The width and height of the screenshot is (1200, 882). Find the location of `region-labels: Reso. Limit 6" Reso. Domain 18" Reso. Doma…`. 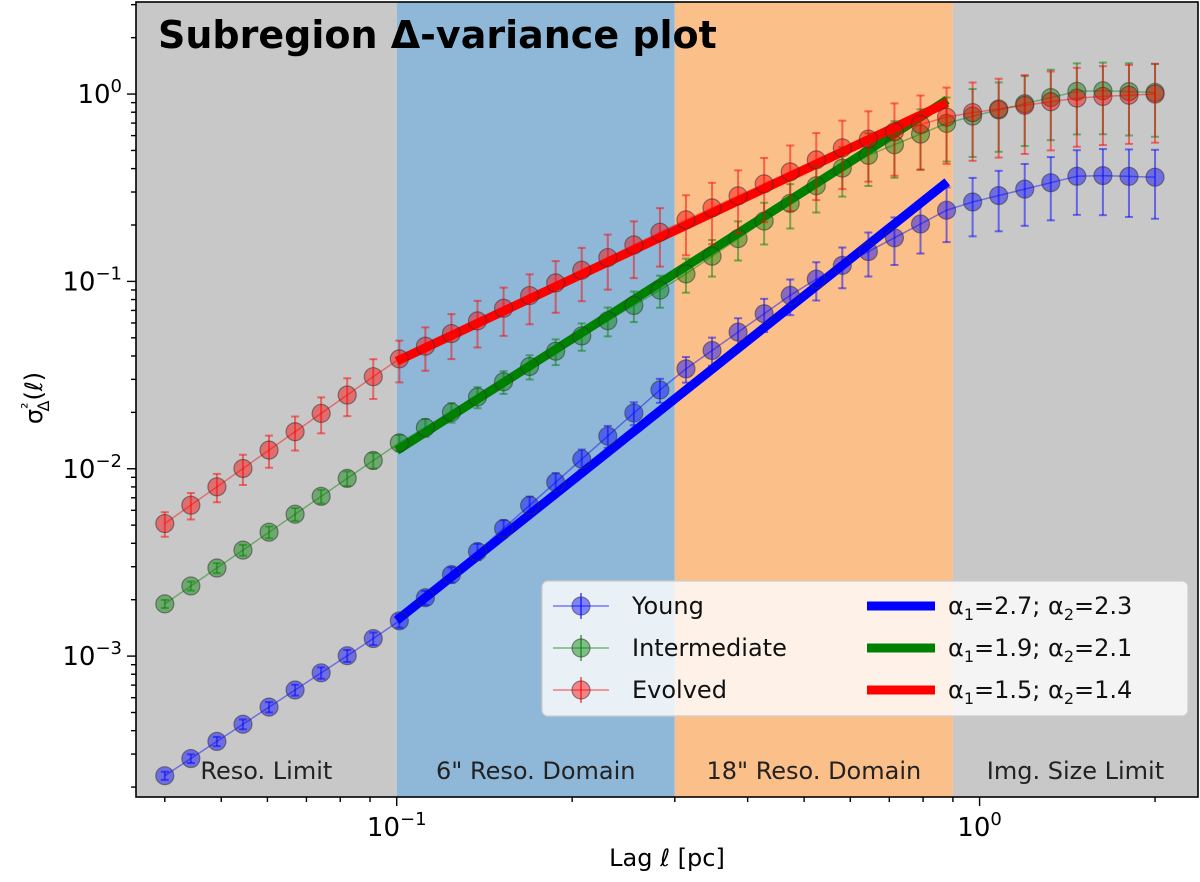

region-labels: Reso. Limit 6" Reso. Domain 18" Reso. Doma… is located at coordinates (682, 771).